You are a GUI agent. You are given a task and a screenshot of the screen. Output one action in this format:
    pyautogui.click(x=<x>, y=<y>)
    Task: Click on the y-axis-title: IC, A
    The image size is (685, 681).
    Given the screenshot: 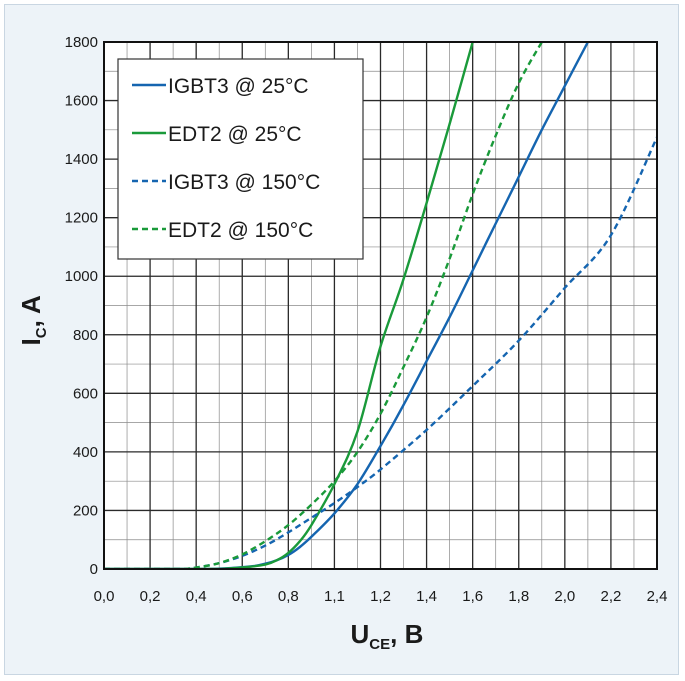 What is the action you would take?
    pyautogui.click(x=33, y=320)
    